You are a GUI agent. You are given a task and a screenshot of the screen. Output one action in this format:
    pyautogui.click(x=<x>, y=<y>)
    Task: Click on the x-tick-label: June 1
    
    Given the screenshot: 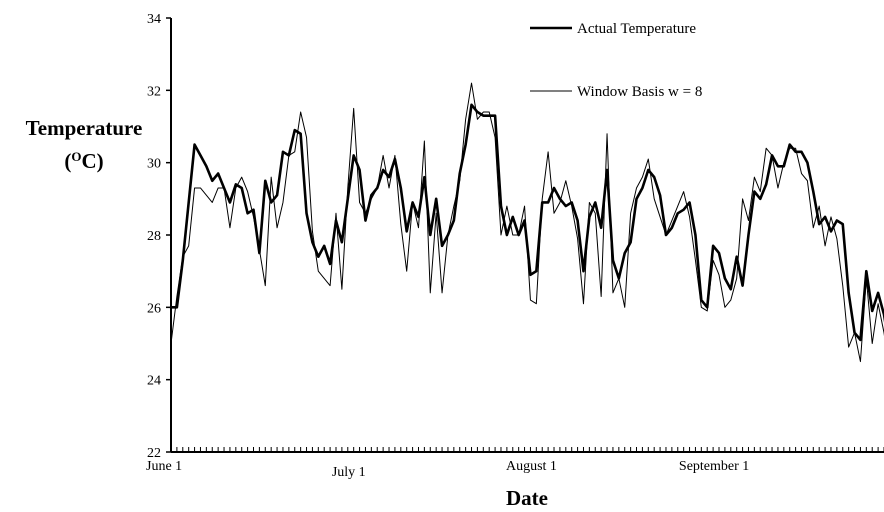 What is the action you would take?
    pyautogui.click(x=164, y=466)
    